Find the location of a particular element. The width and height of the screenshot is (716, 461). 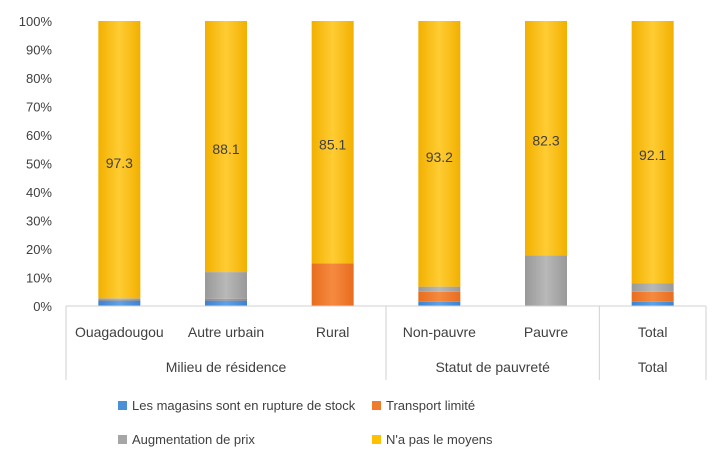

y-tick-label: 100% is located at coordinates (36, 21).